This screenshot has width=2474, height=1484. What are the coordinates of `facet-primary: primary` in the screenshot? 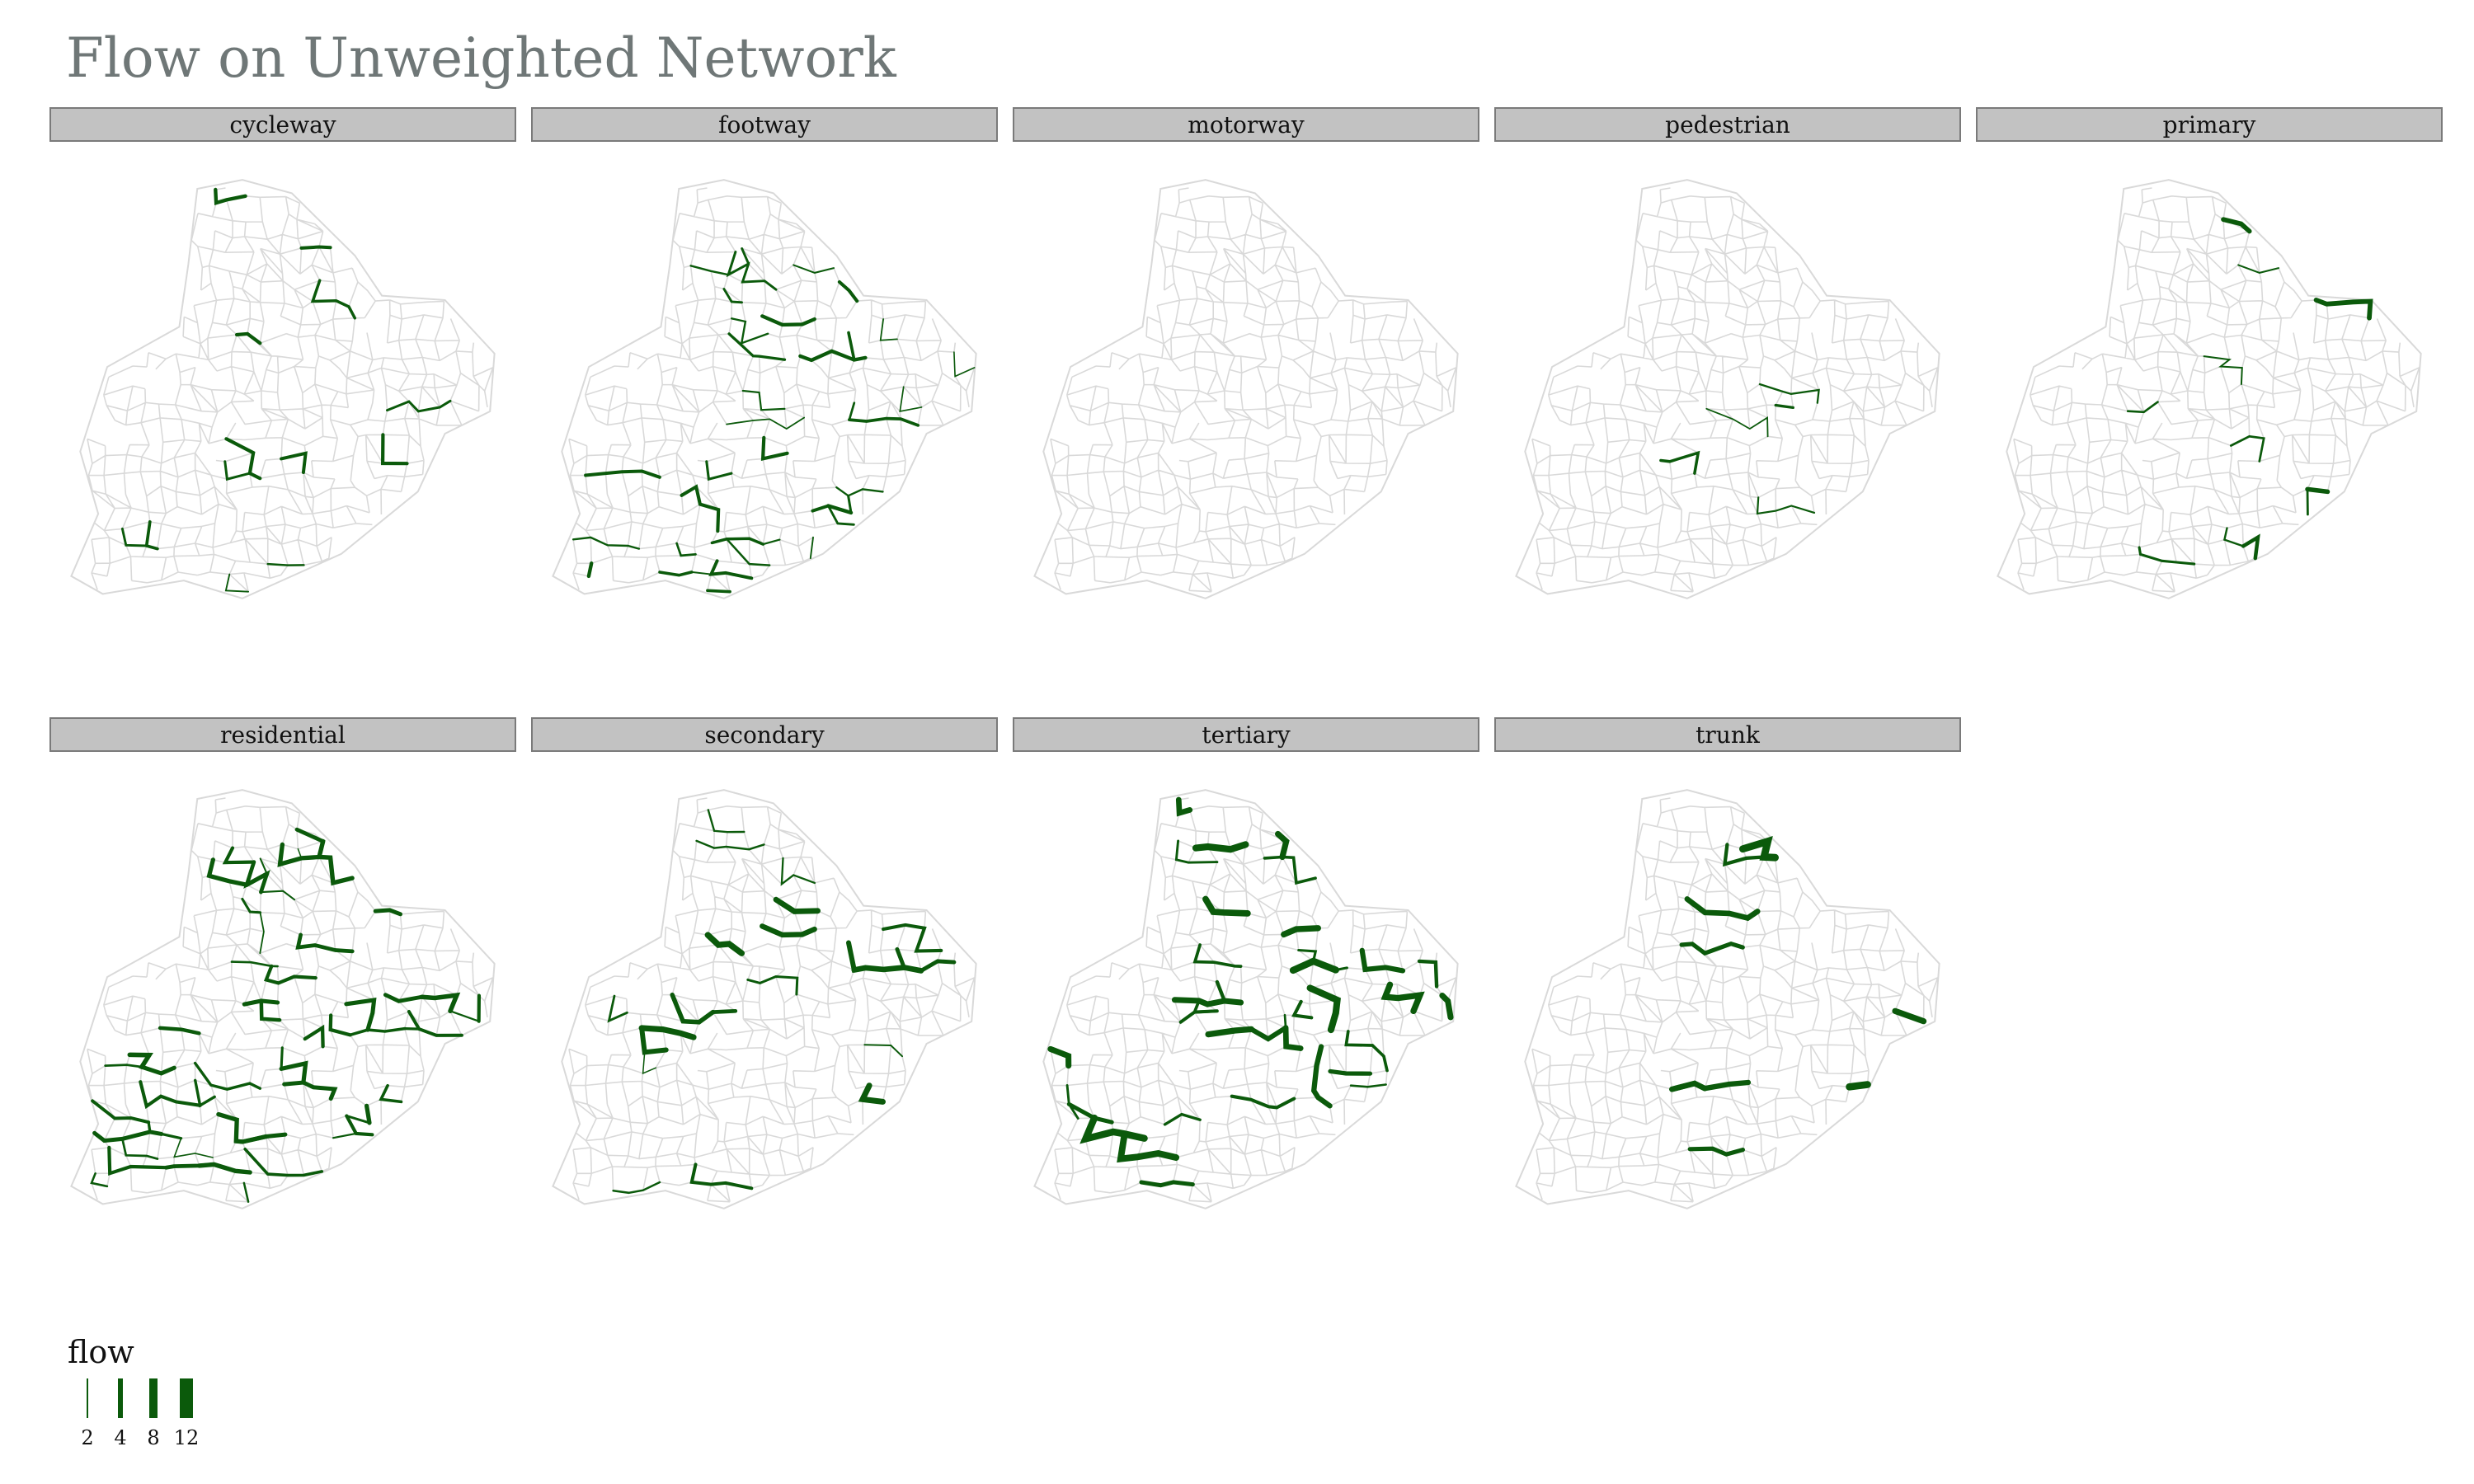 It's located at (2209, 363).